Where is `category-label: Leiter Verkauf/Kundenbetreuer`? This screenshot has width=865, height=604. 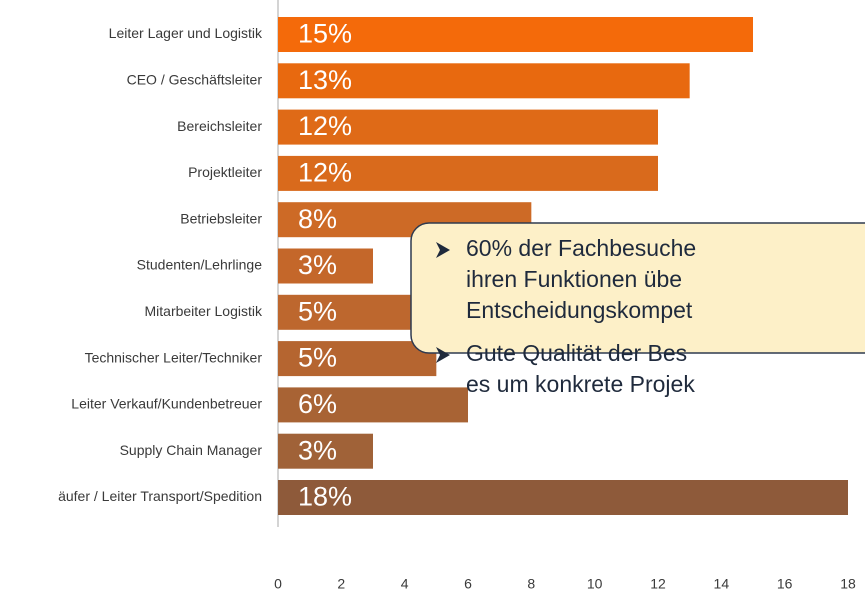
category-label: Leiter Verkauf/Kundenbetreuer is located at coordinates (166, 404).